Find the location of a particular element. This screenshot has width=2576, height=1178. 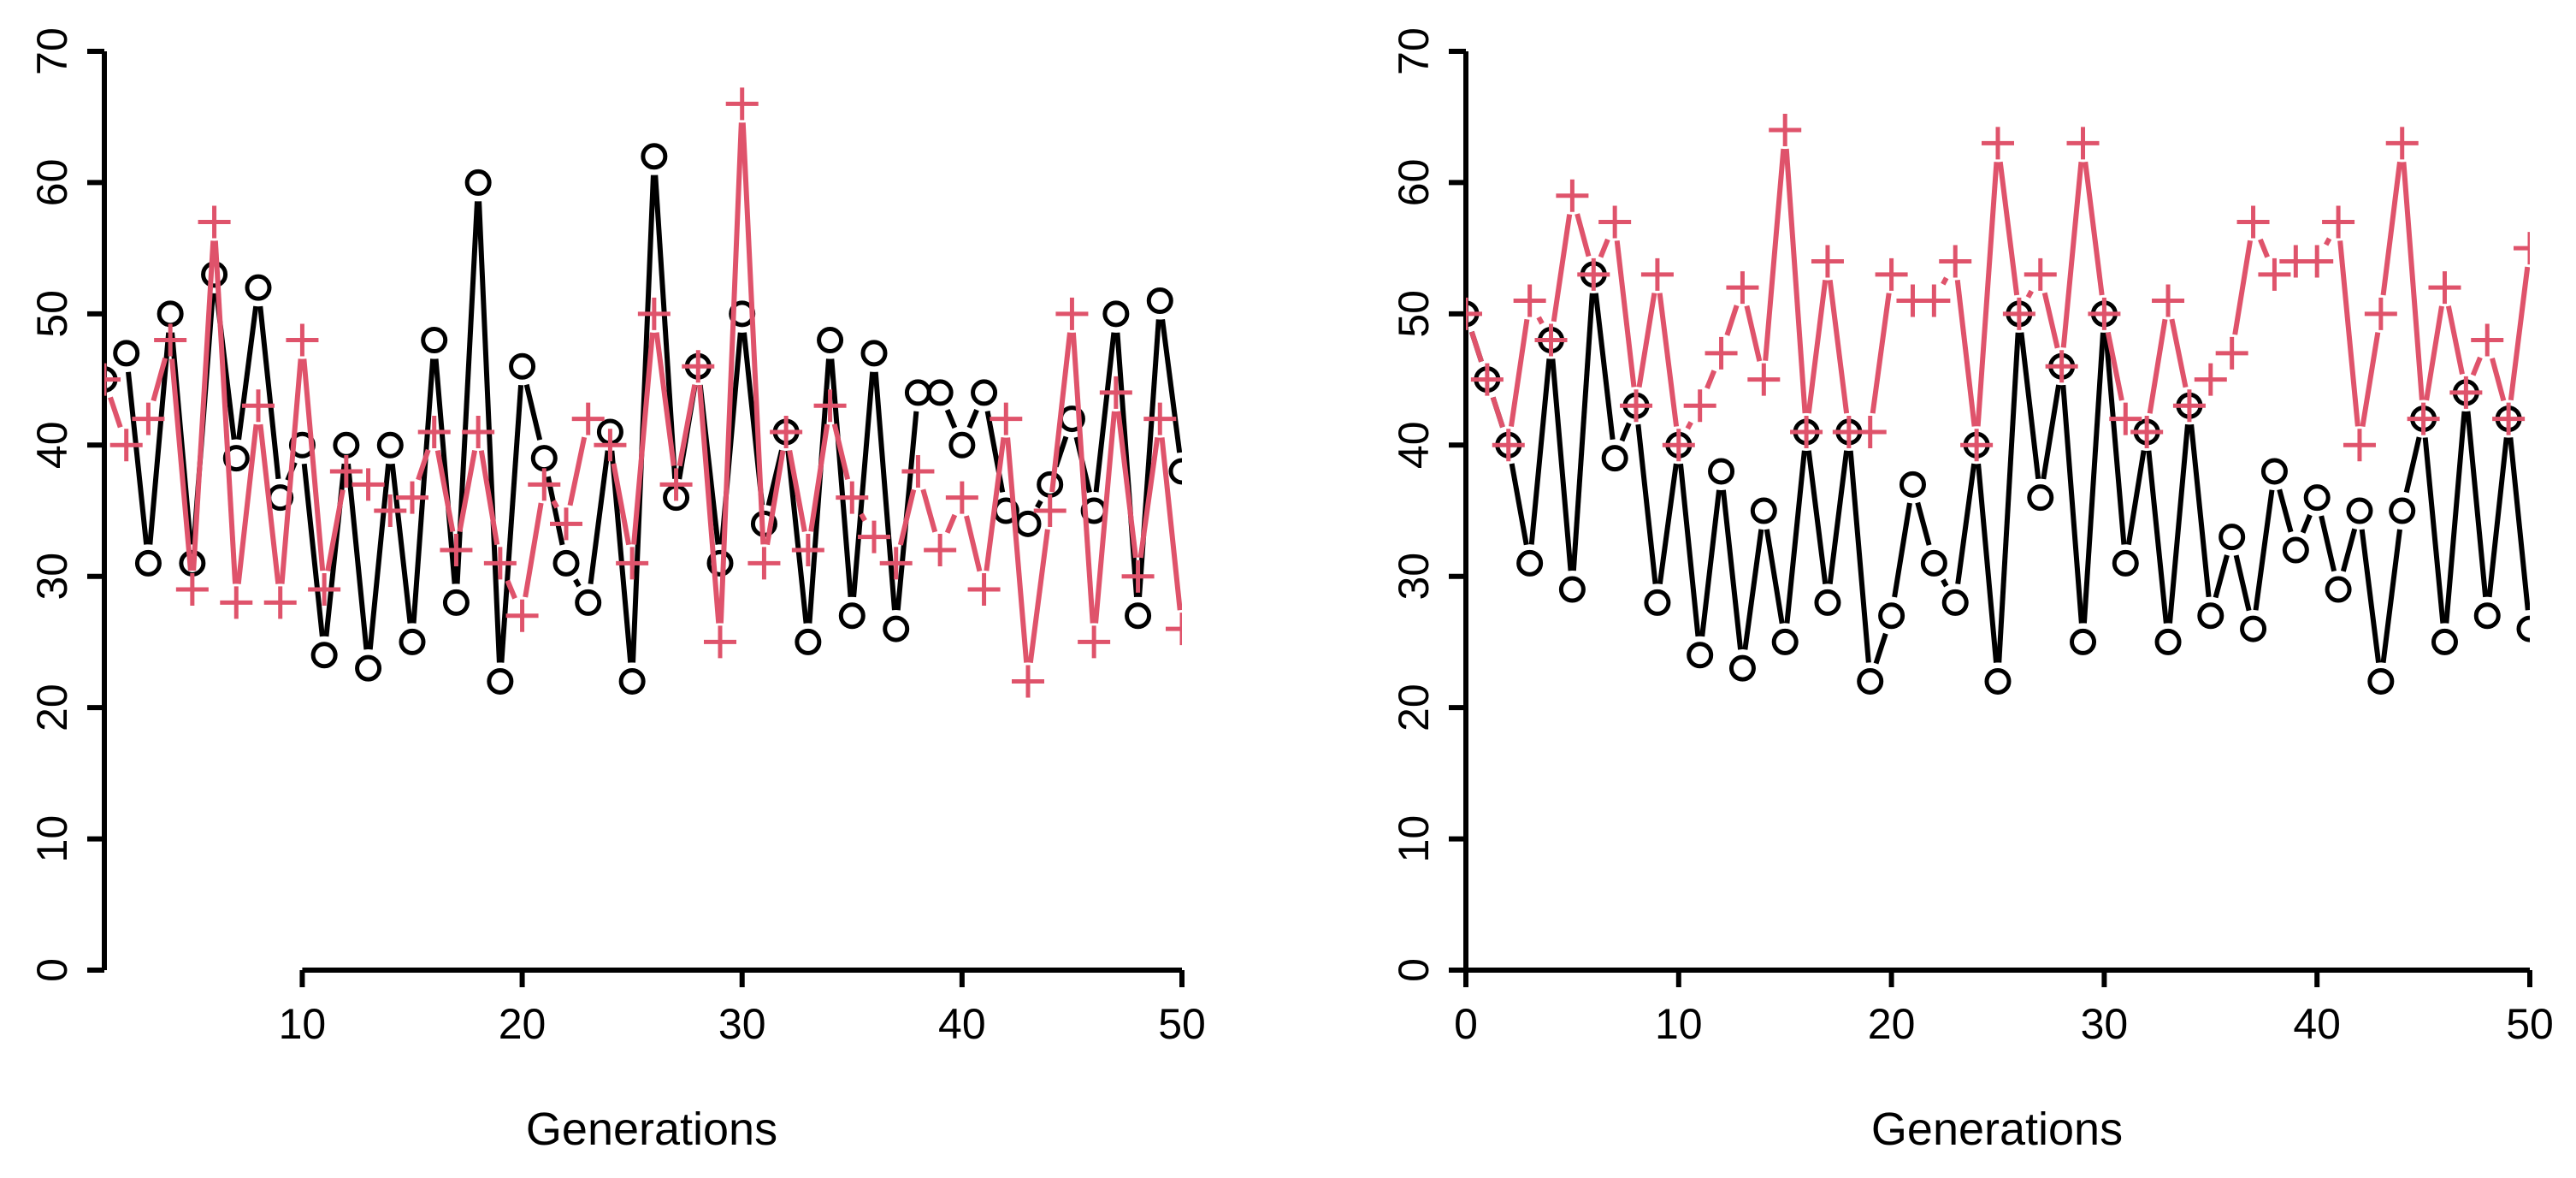

right-x-tick-label: 20 is located at coordinates (1892, 1024).